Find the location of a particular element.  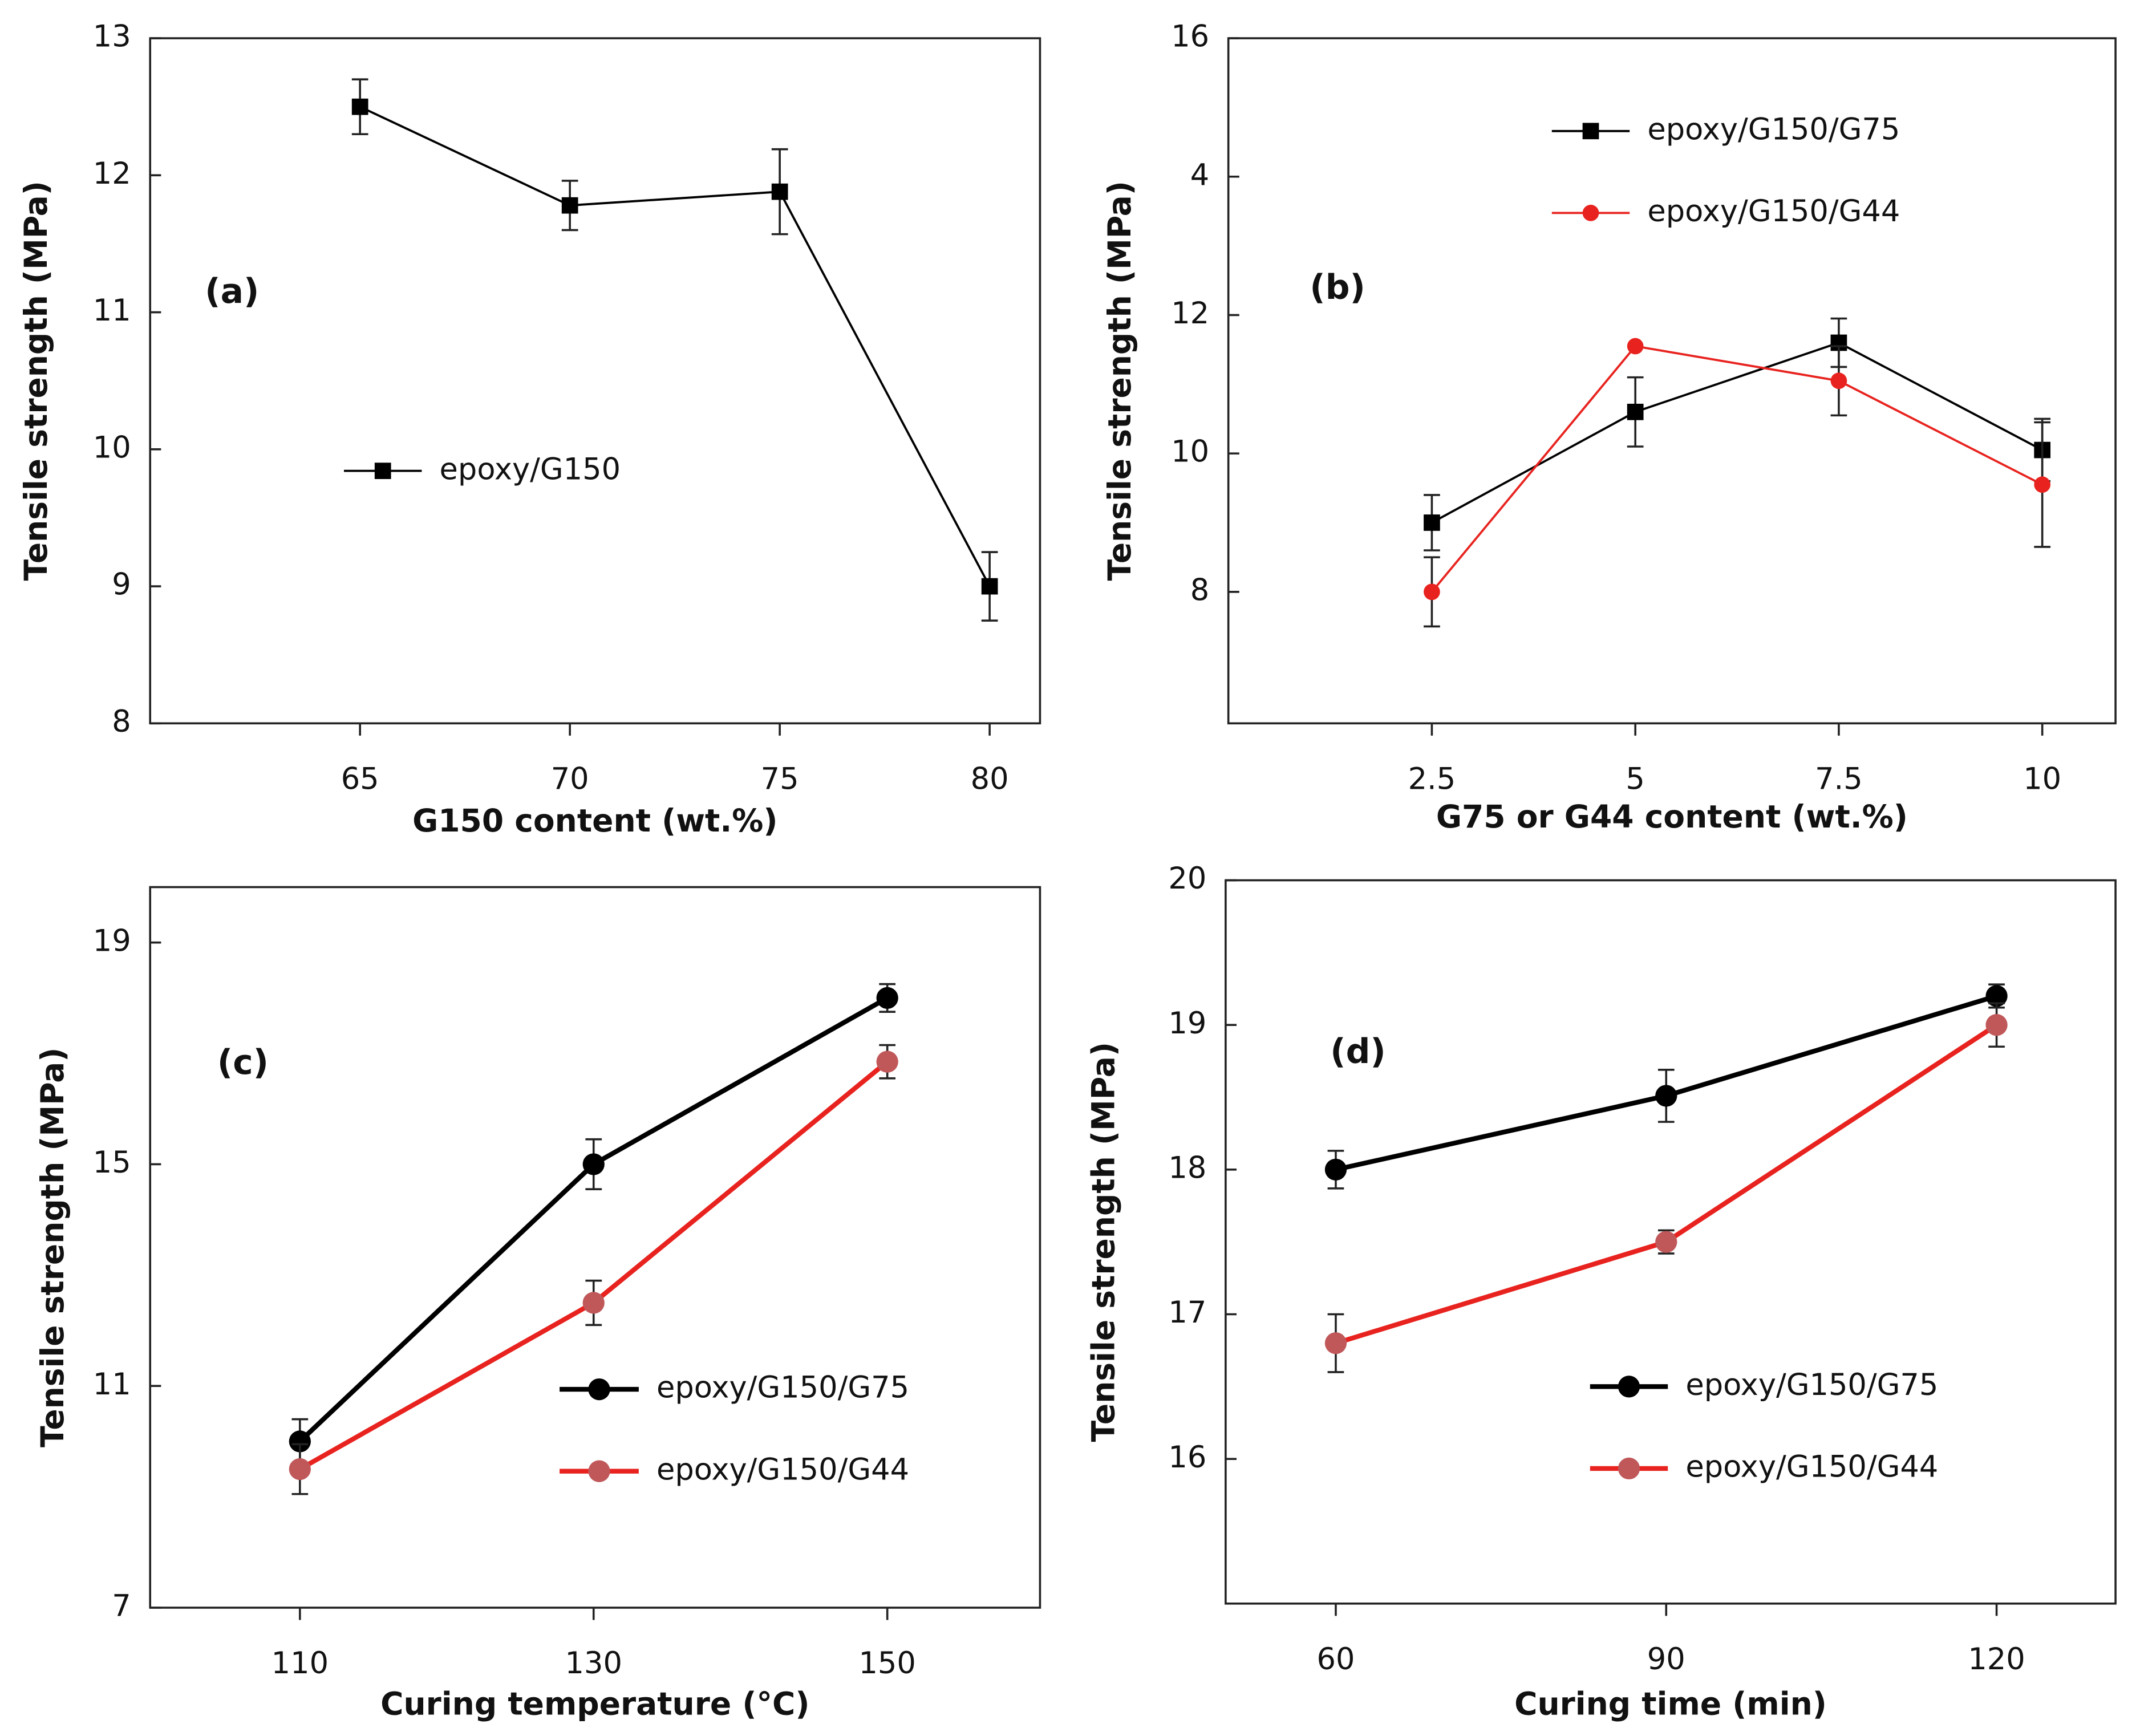

x-axis-title: Curing time (min) is located at coordinates (1670, 1704).